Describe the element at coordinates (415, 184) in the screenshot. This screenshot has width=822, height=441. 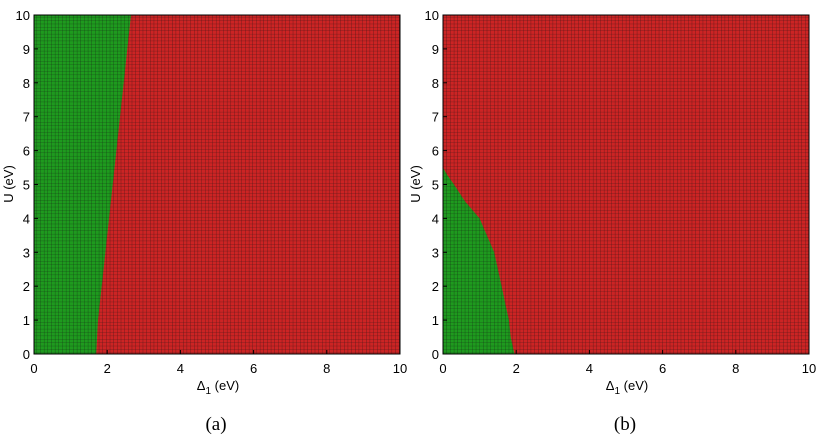
I see `y-axis-label-b: U (eV)` at that location.